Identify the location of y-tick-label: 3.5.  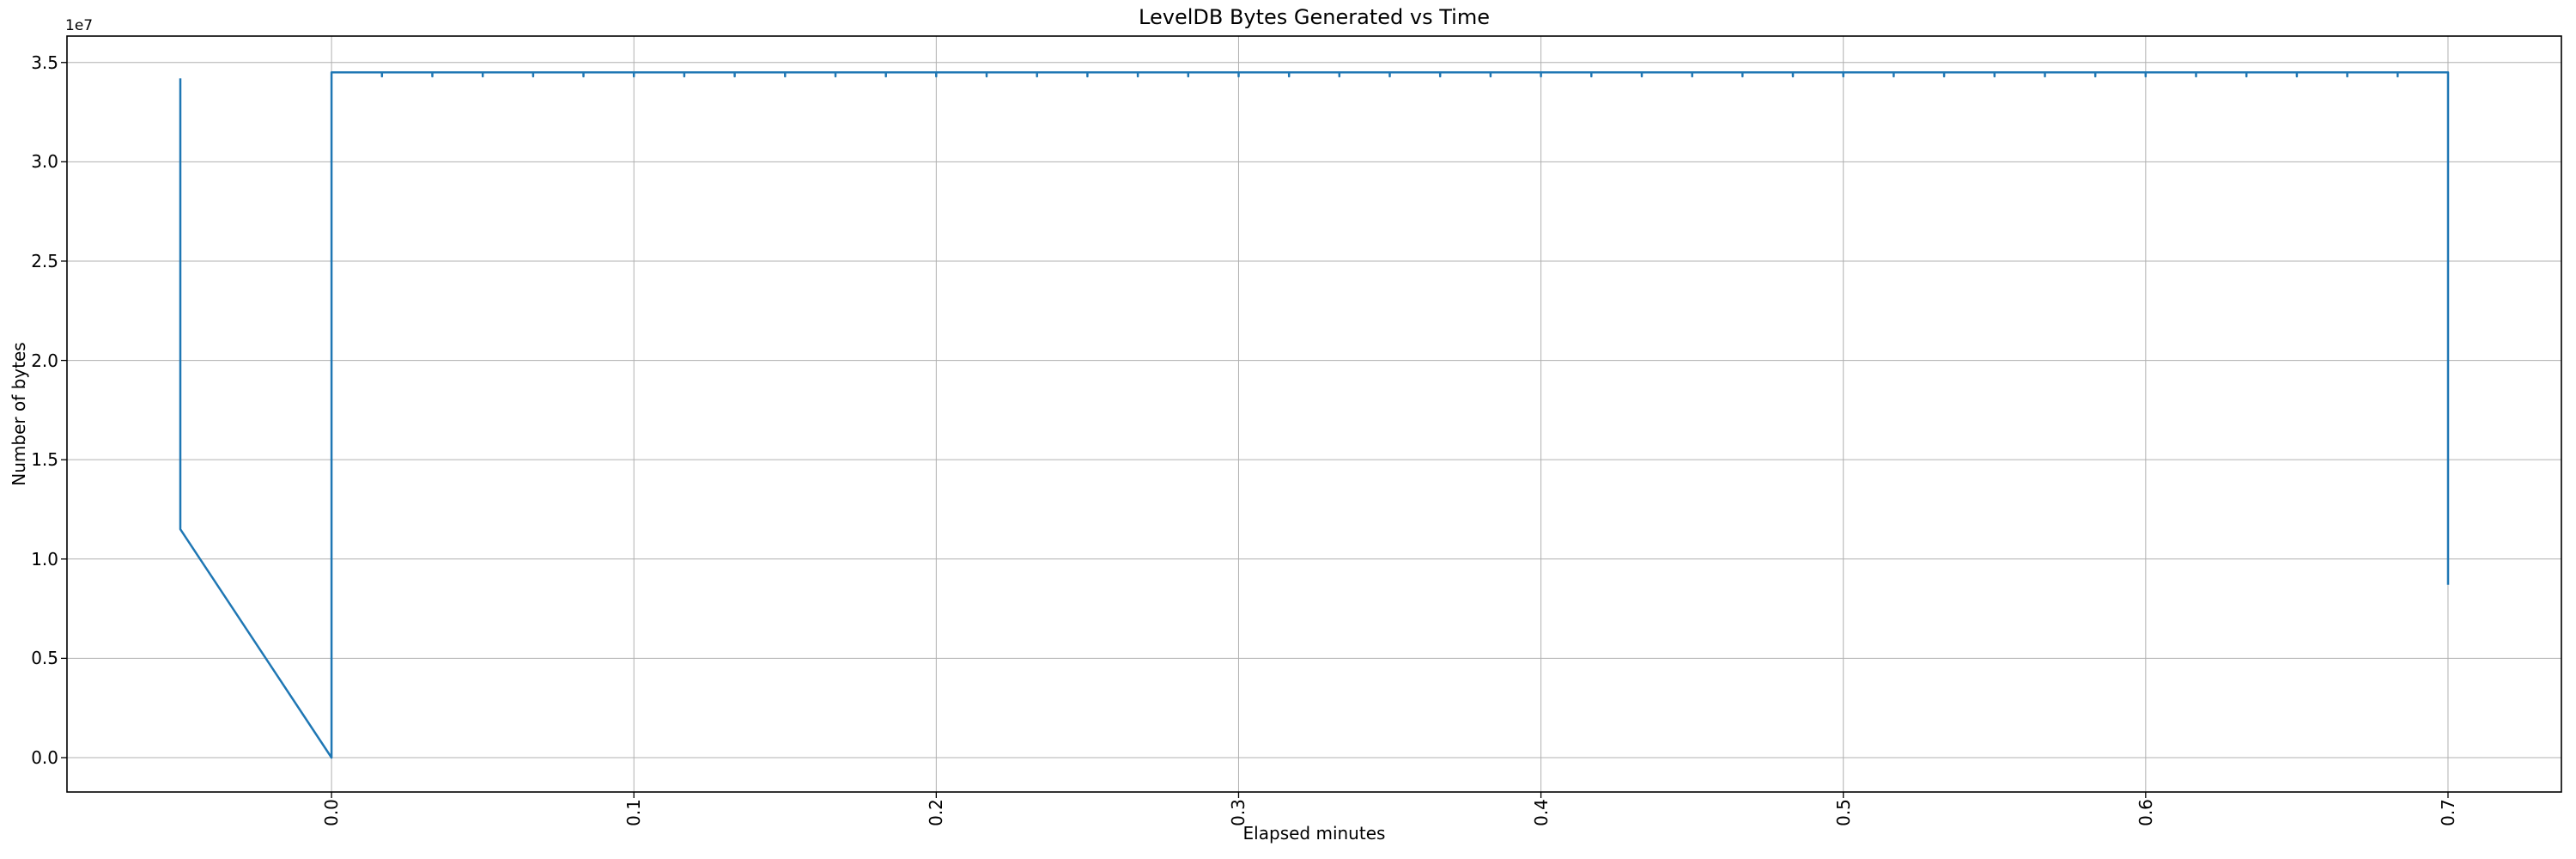
(44, 63).